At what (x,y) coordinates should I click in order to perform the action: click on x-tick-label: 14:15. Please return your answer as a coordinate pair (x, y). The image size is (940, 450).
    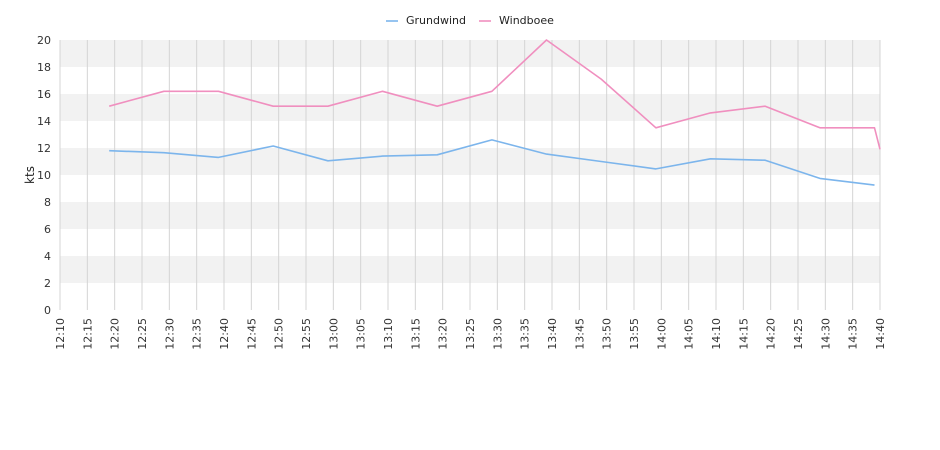
    Looking at the image, I should click on (743, 334).